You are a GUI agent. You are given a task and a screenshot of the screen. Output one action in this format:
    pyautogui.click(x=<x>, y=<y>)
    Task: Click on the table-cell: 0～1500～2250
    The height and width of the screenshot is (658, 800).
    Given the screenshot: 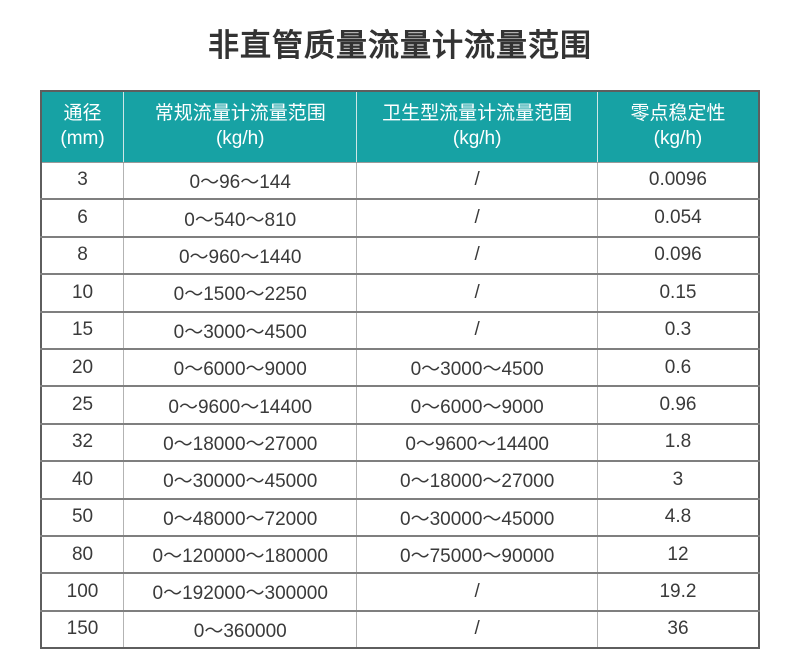 What is the action you would take?
    pyautogui.click(x=240, y=292)
    